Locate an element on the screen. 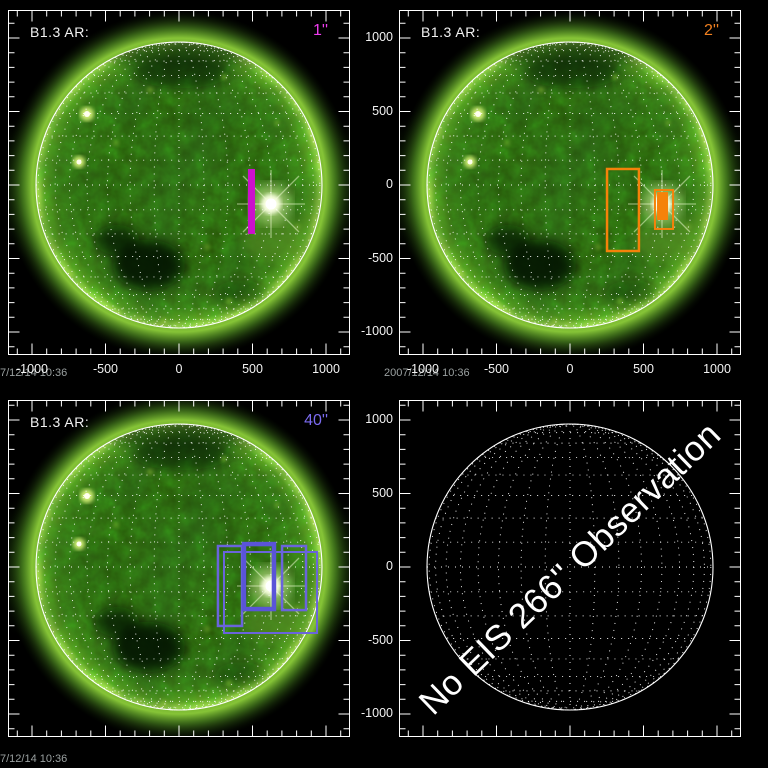  timestamp: 2007/12/14 10:36 is located at coordinates (427, 373).